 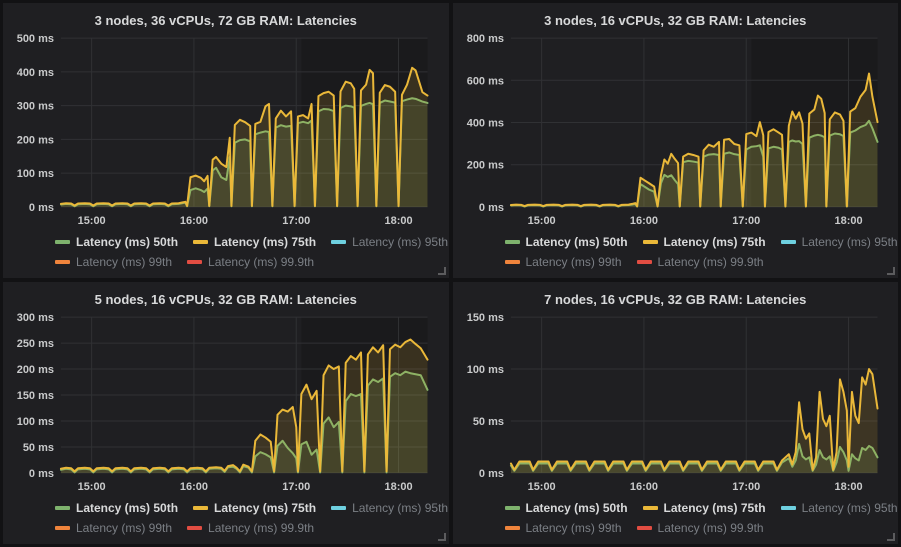 What do you see at coordinates (484, 81) in the screenshot?
I see `svg-text: 600 ms` at bounding box center [484, 81].